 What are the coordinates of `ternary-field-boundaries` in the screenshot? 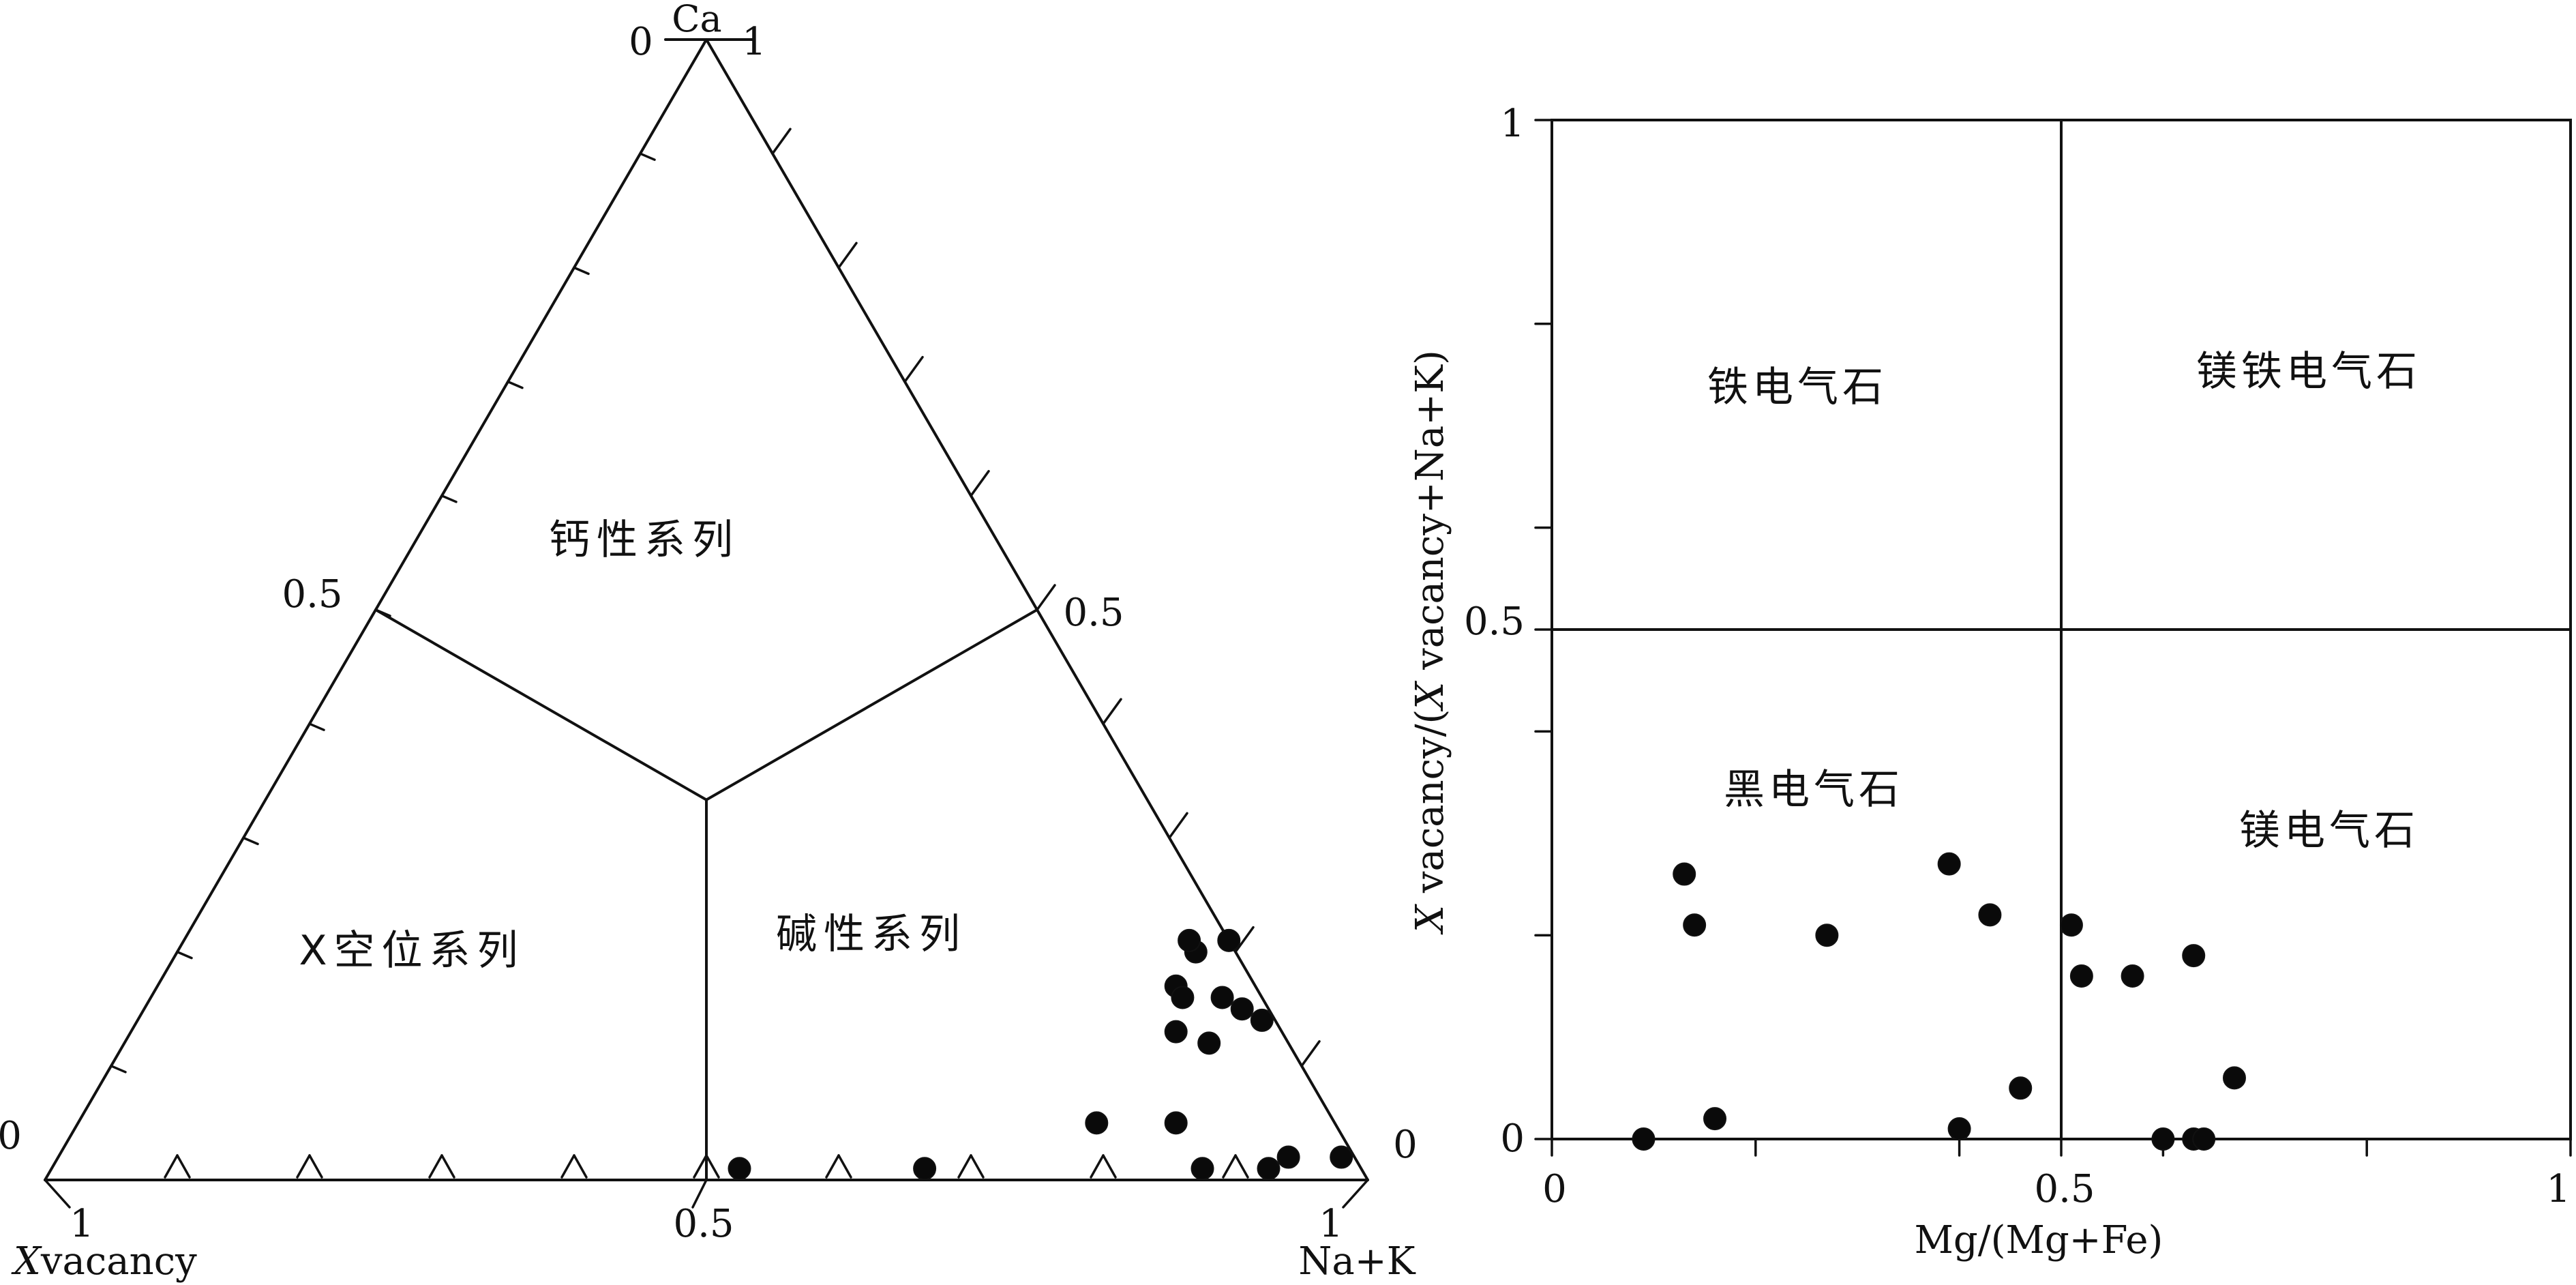 It's located at (706, 894).